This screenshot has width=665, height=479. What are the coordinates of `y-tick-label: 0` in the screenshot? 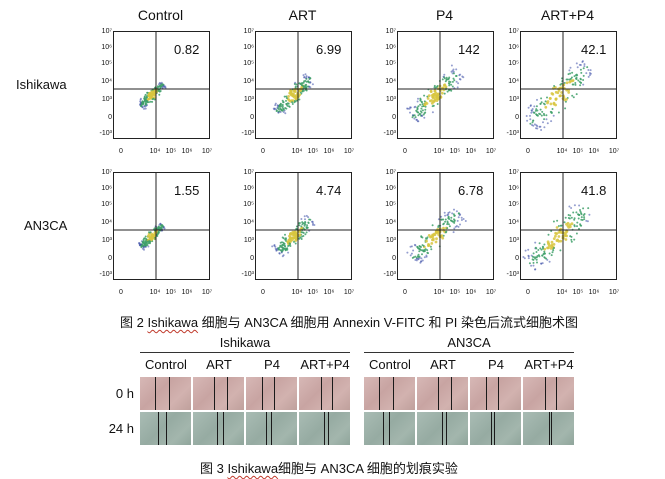 It's located at (517, 258).